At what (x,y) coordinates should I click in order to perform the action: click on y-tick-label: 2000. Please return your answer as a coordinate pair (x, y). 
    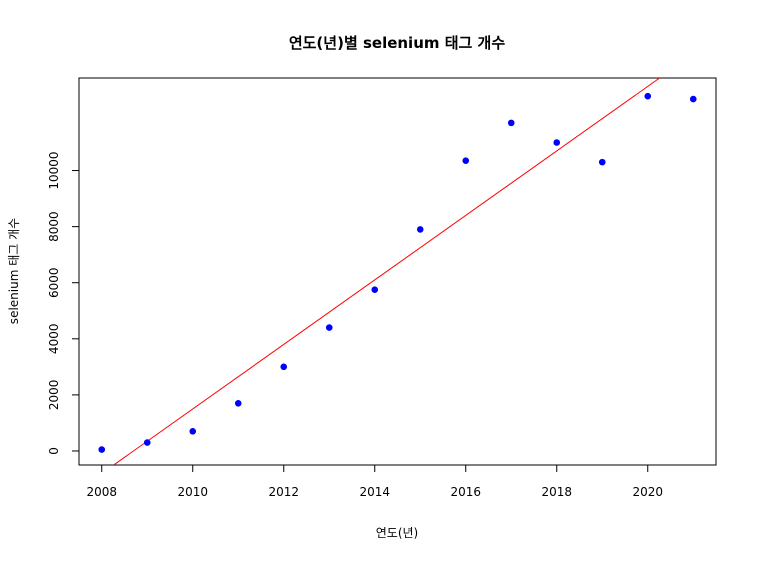
    Looking at the image, I should click on (54, 395).